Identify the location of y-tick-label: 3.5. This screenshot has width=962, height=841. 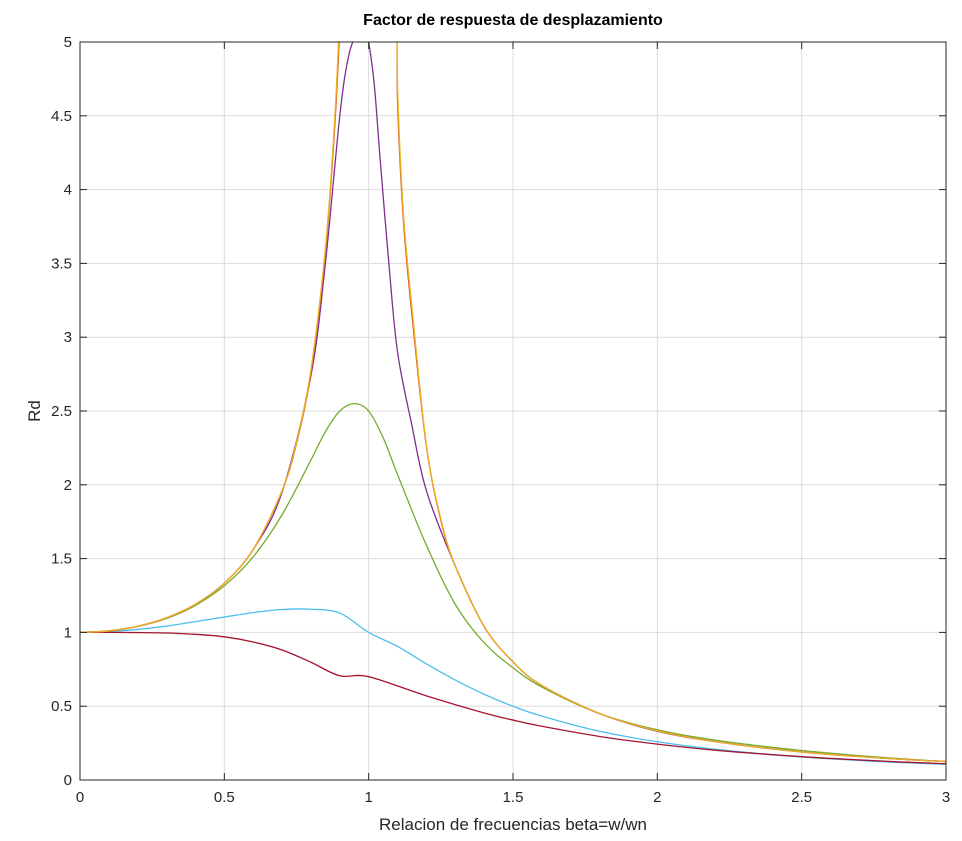
(61, 263).